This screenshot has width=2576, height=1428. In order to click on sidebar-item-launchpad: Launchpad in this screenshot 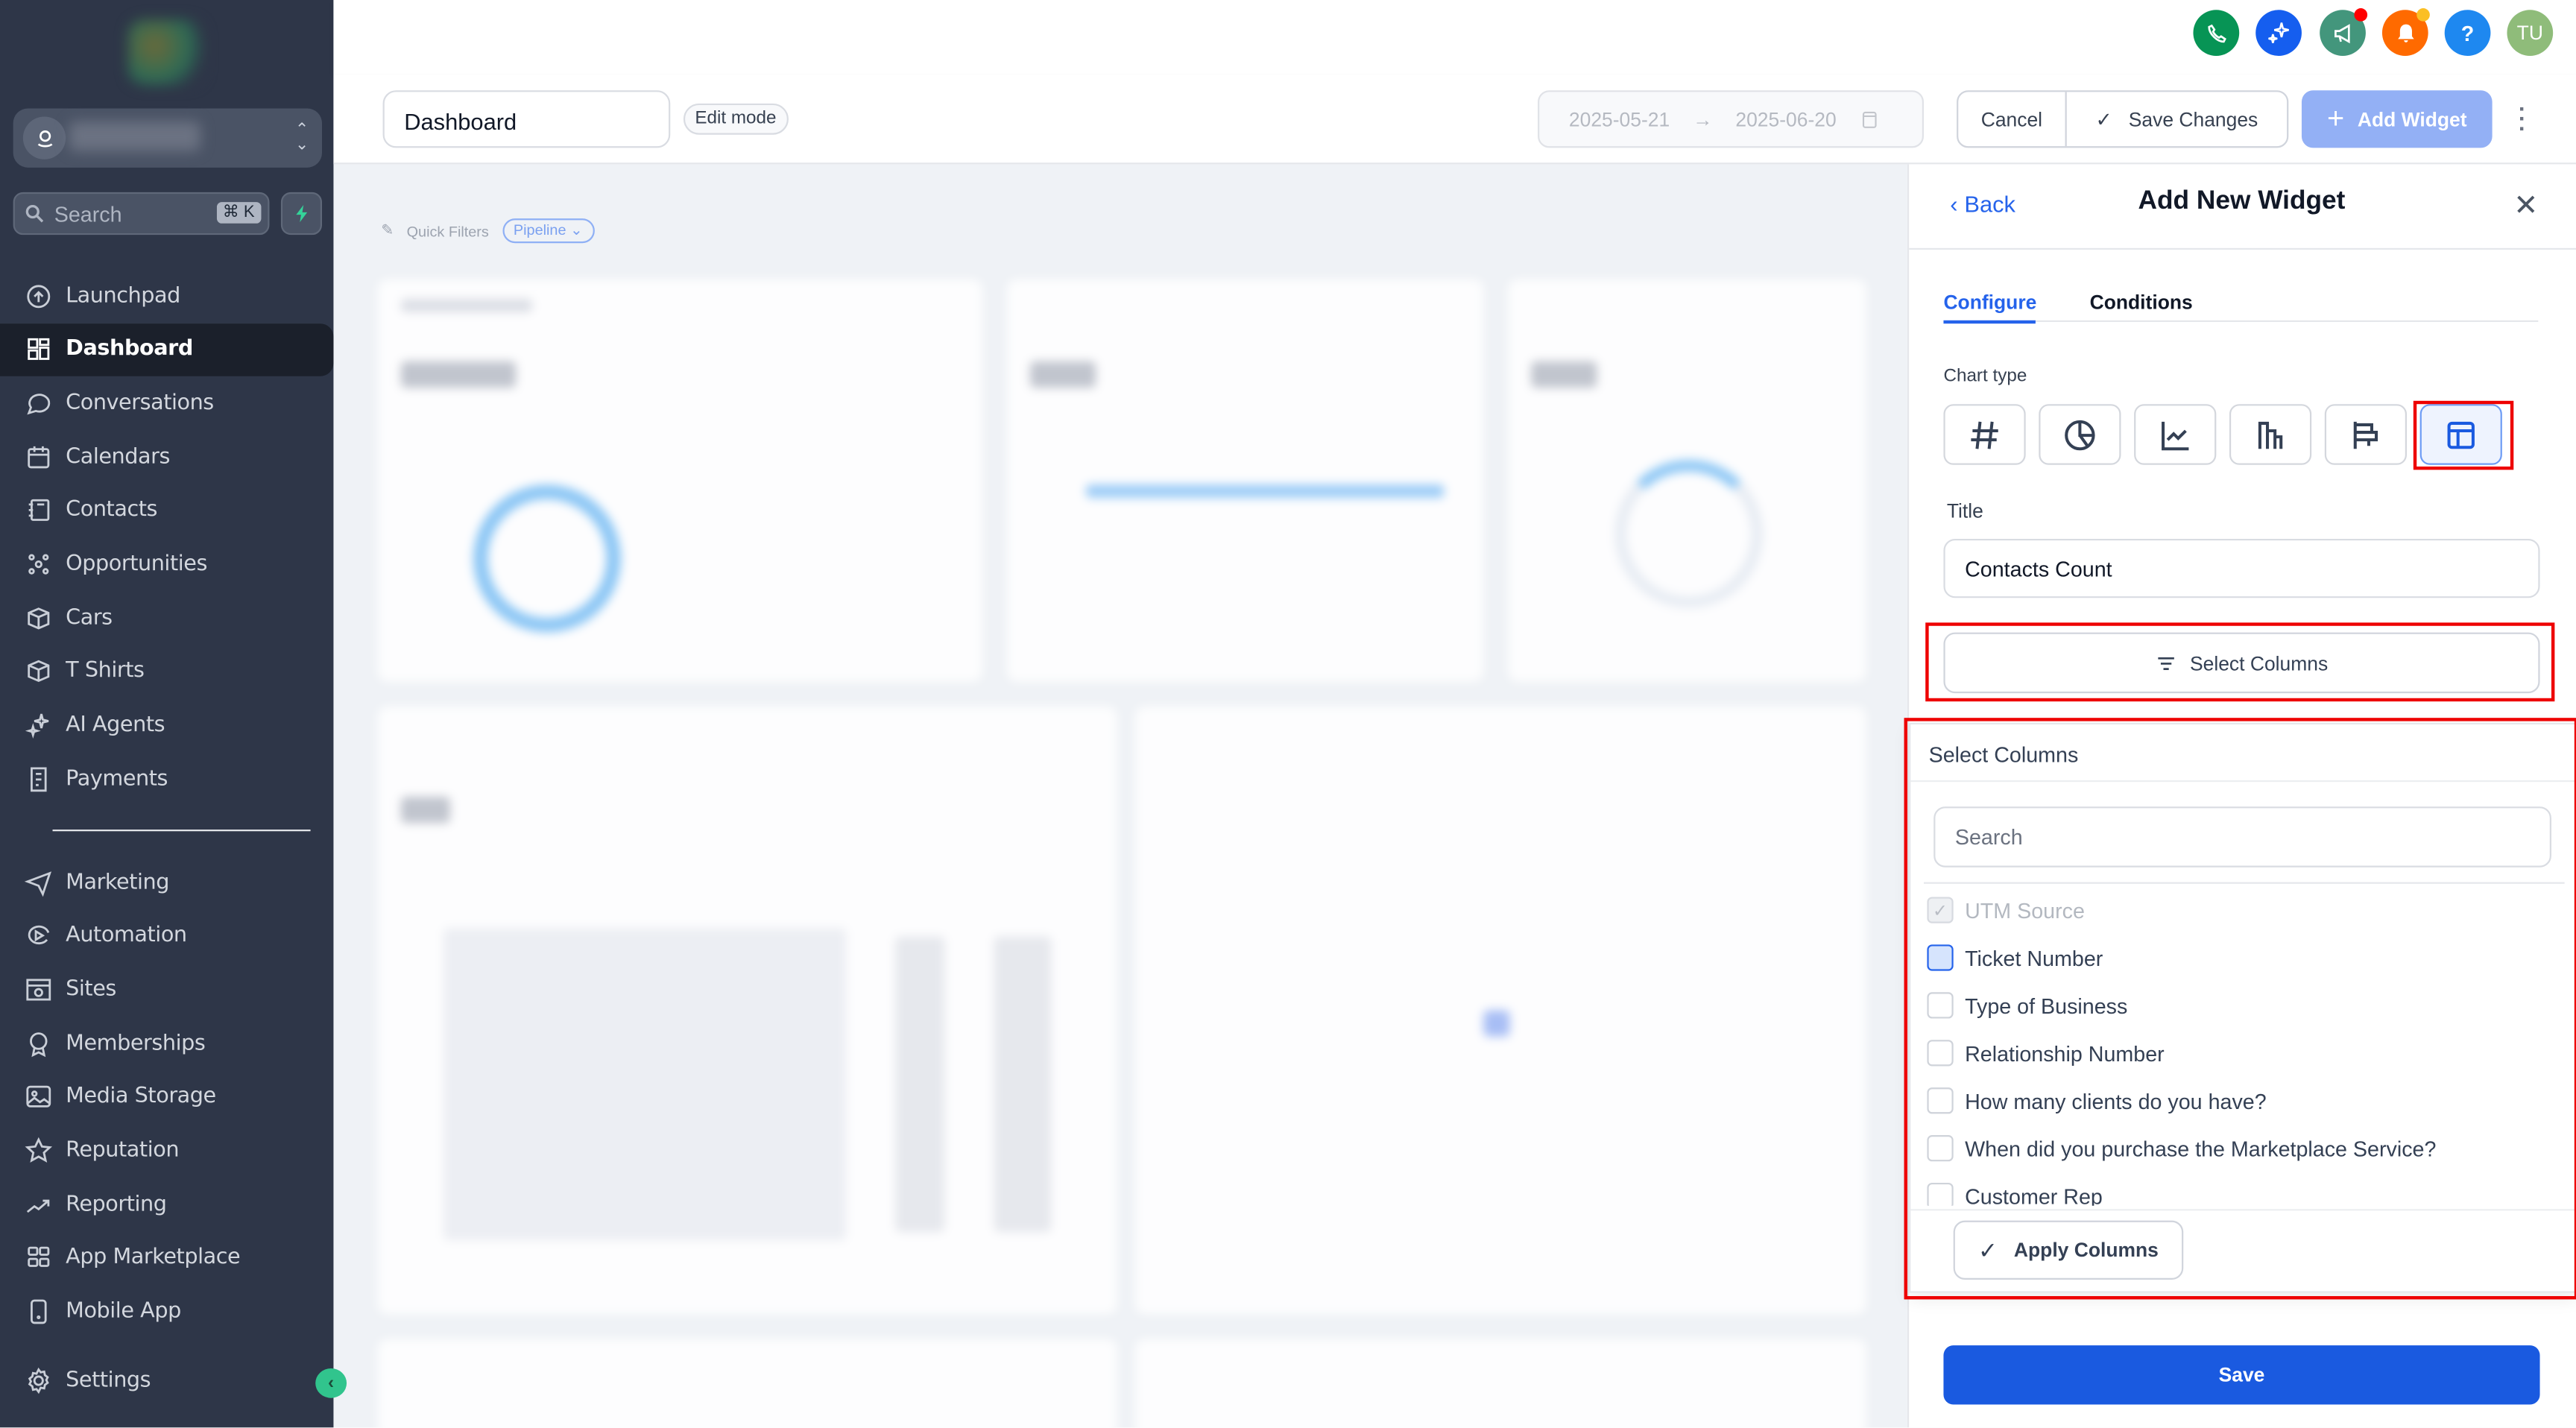, I will do `click(166, 295)`.